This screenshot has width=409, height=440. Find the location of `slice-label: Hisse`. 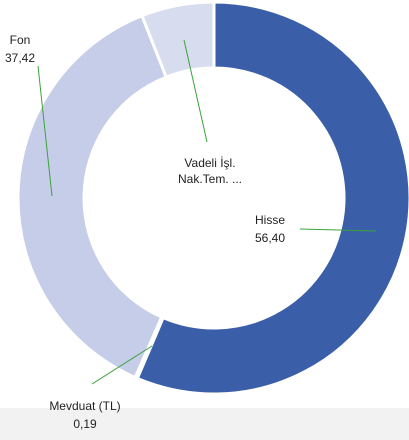

slice-label: Hisse is located at coordinates (269, 220).